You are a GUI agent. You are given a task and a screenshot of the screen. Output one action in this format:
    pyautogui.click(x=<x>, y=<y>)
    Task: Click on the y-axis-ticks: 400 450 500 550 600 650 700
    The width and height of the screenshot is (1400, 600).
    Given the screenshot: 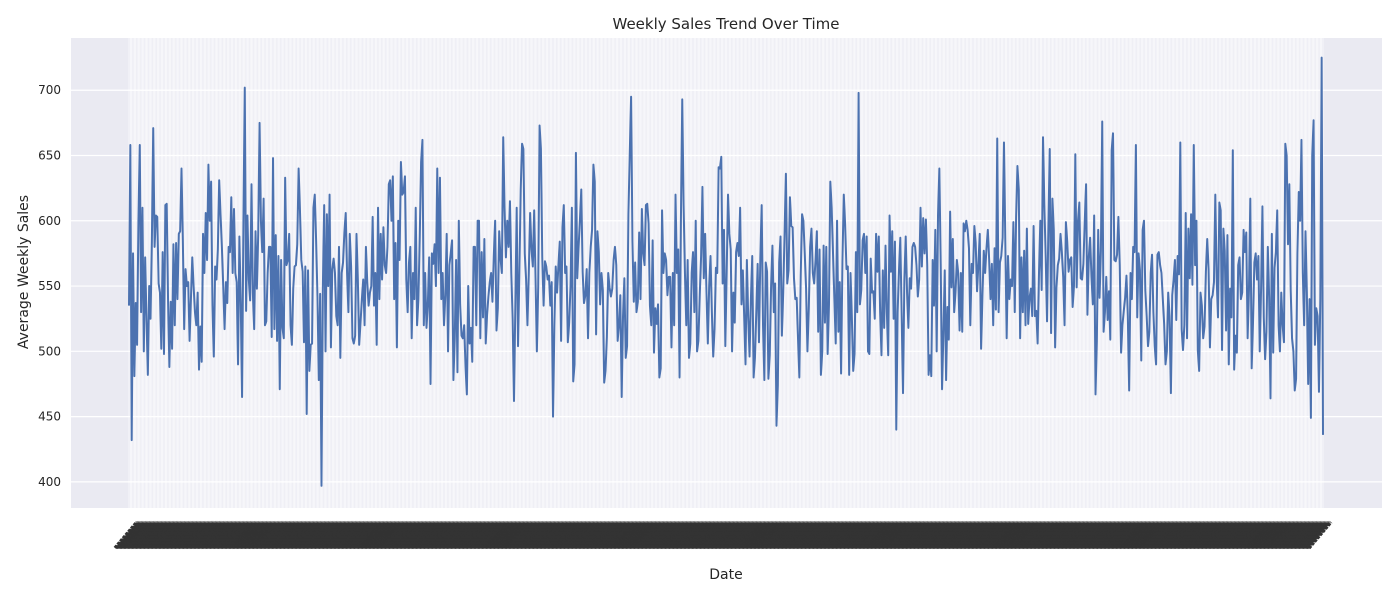 What is the action you would take?
    pyautogui.click(x=49, y=286)
    